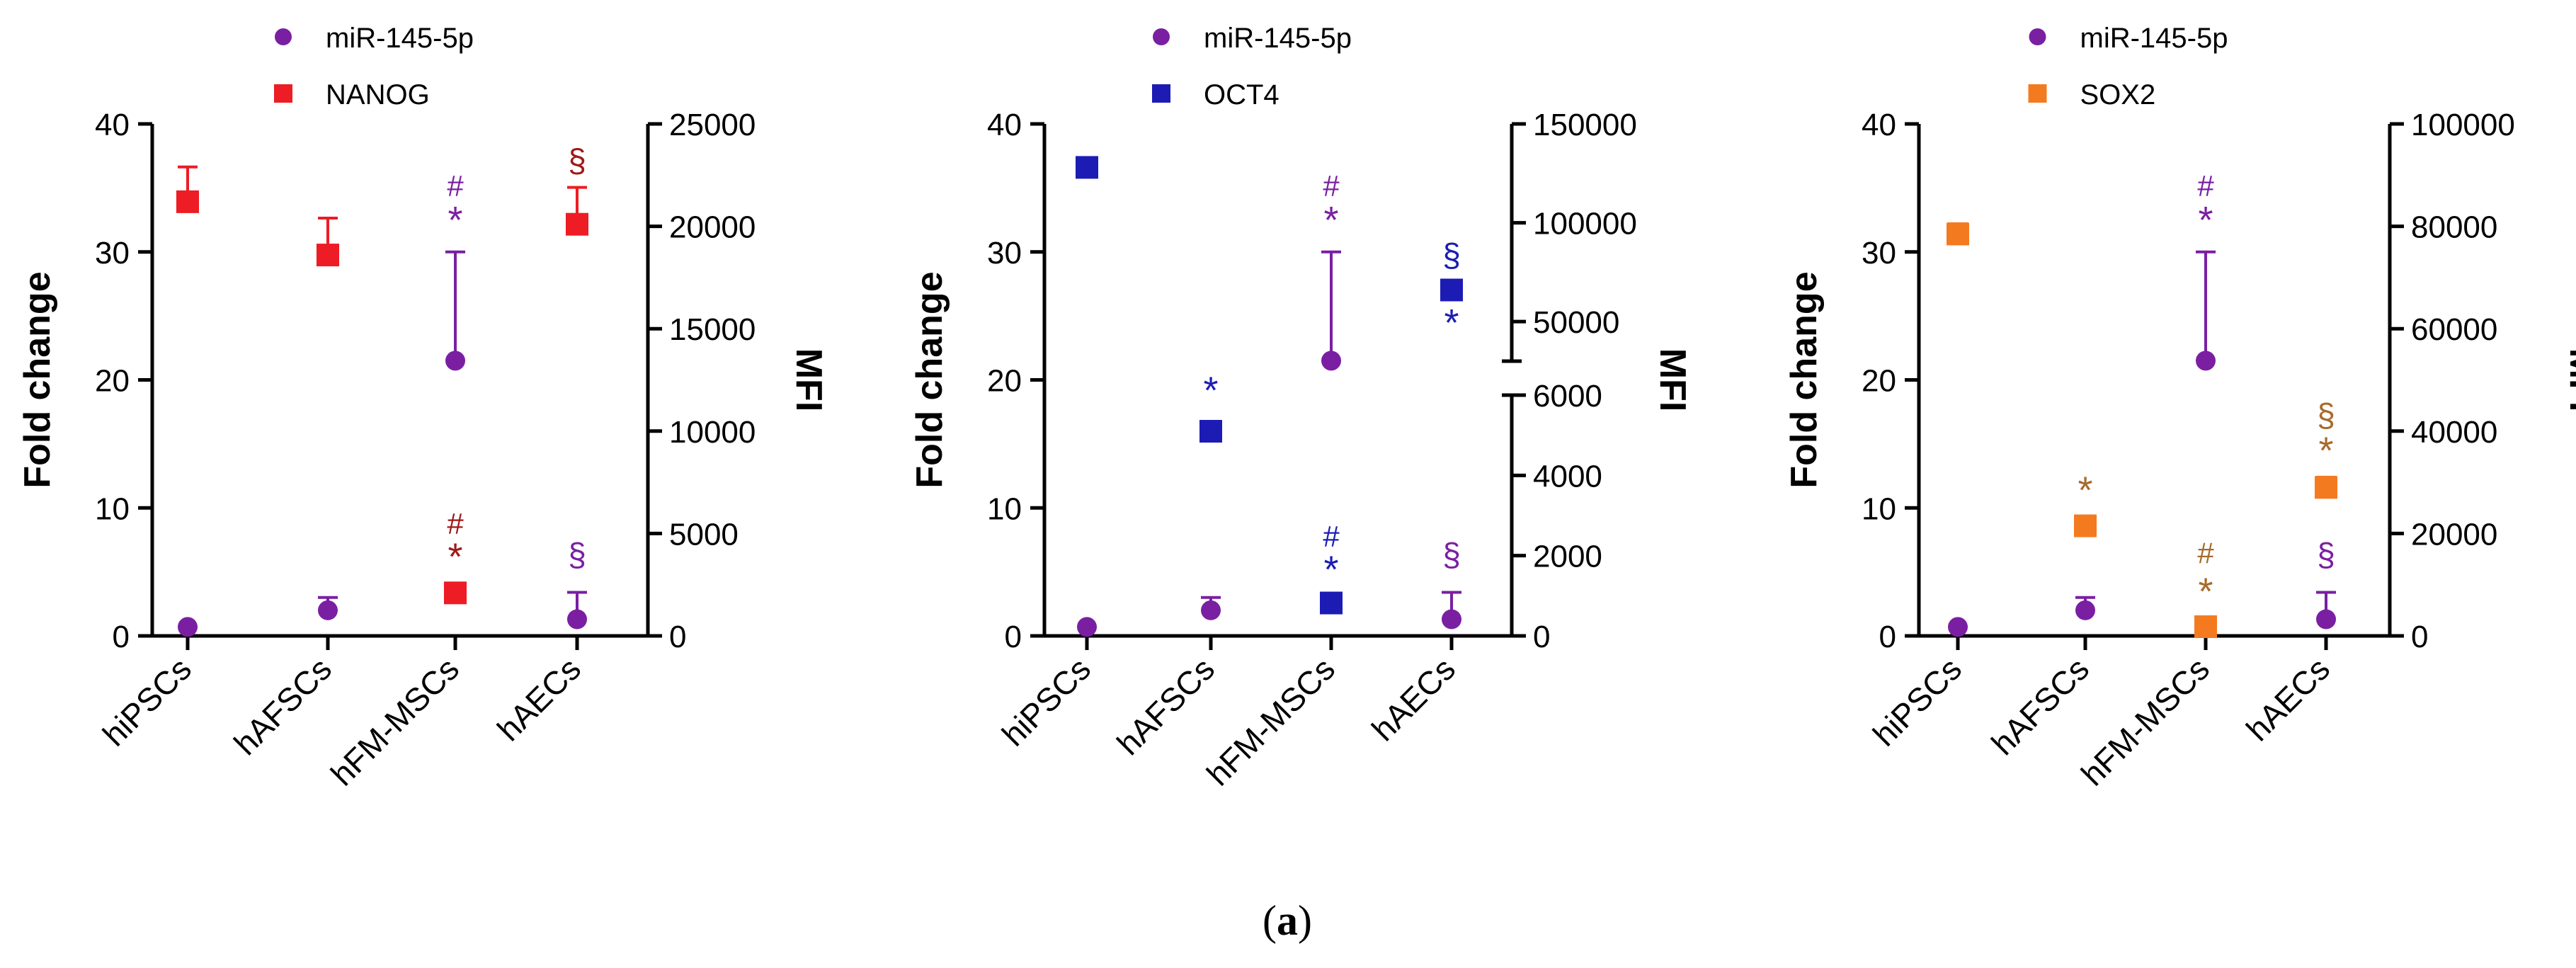 This screenshot has width=2576, height=968. Describe the element at coordinates (704, 534) in the screenshot. I see `right-tick-label: 5000` at that location.